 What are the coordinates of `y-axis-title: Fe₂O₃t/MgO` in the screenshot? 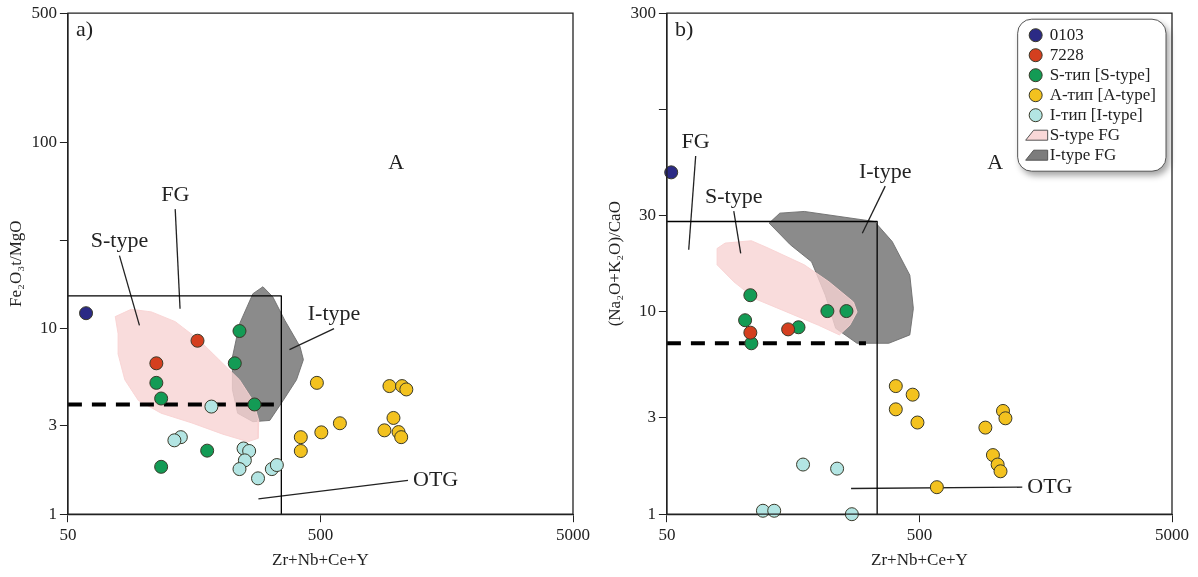 It's located at (15, 263).